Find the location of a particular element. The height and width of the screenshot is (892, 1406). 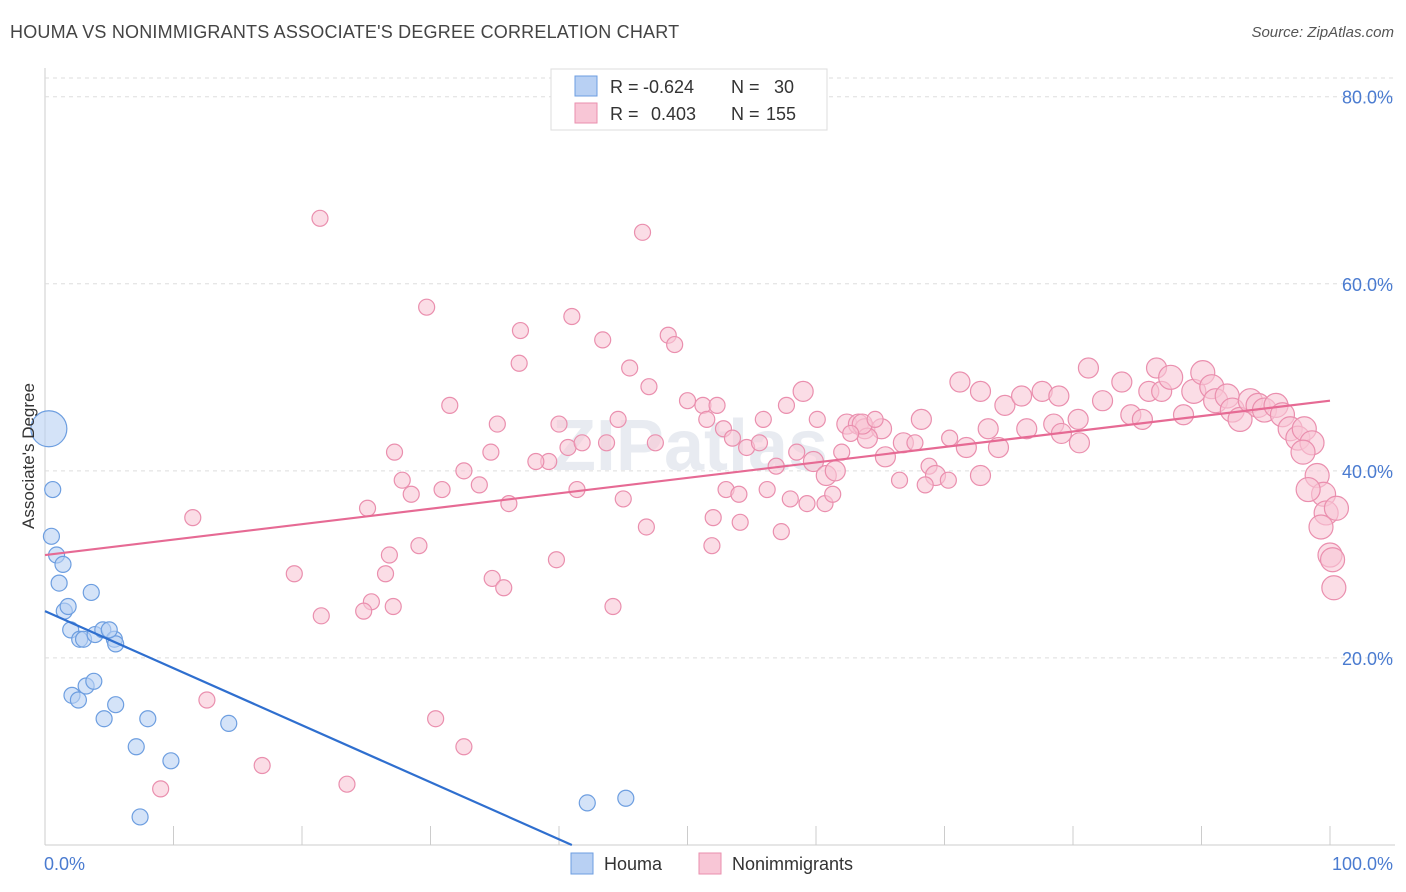

nonimm-n-label: N = is located at coordinates (745, 114).